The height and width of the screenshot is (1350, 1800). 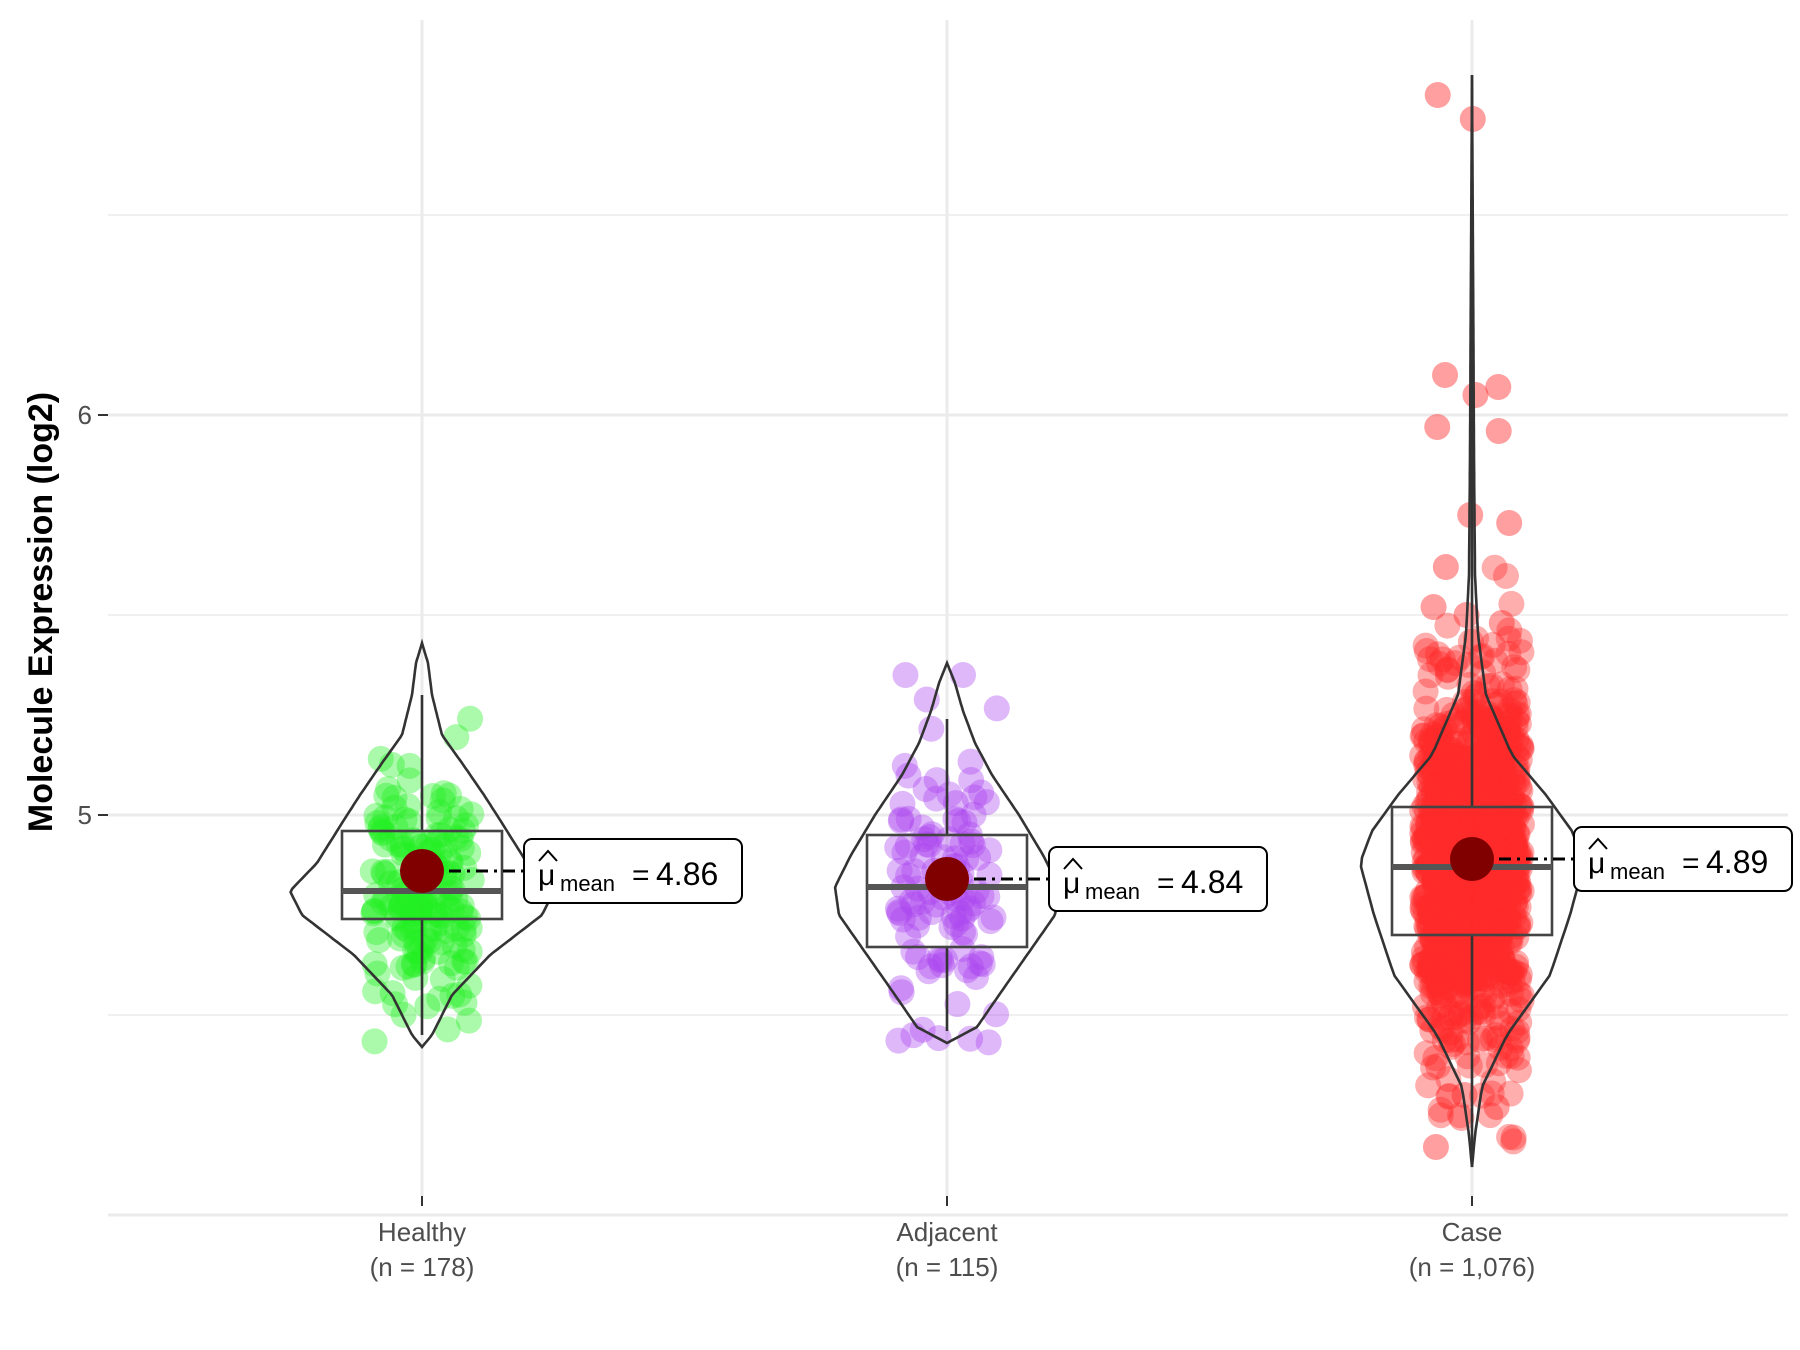 I want to click on x-tick-n-label: (n = 178), so click(x=422, y=1267).